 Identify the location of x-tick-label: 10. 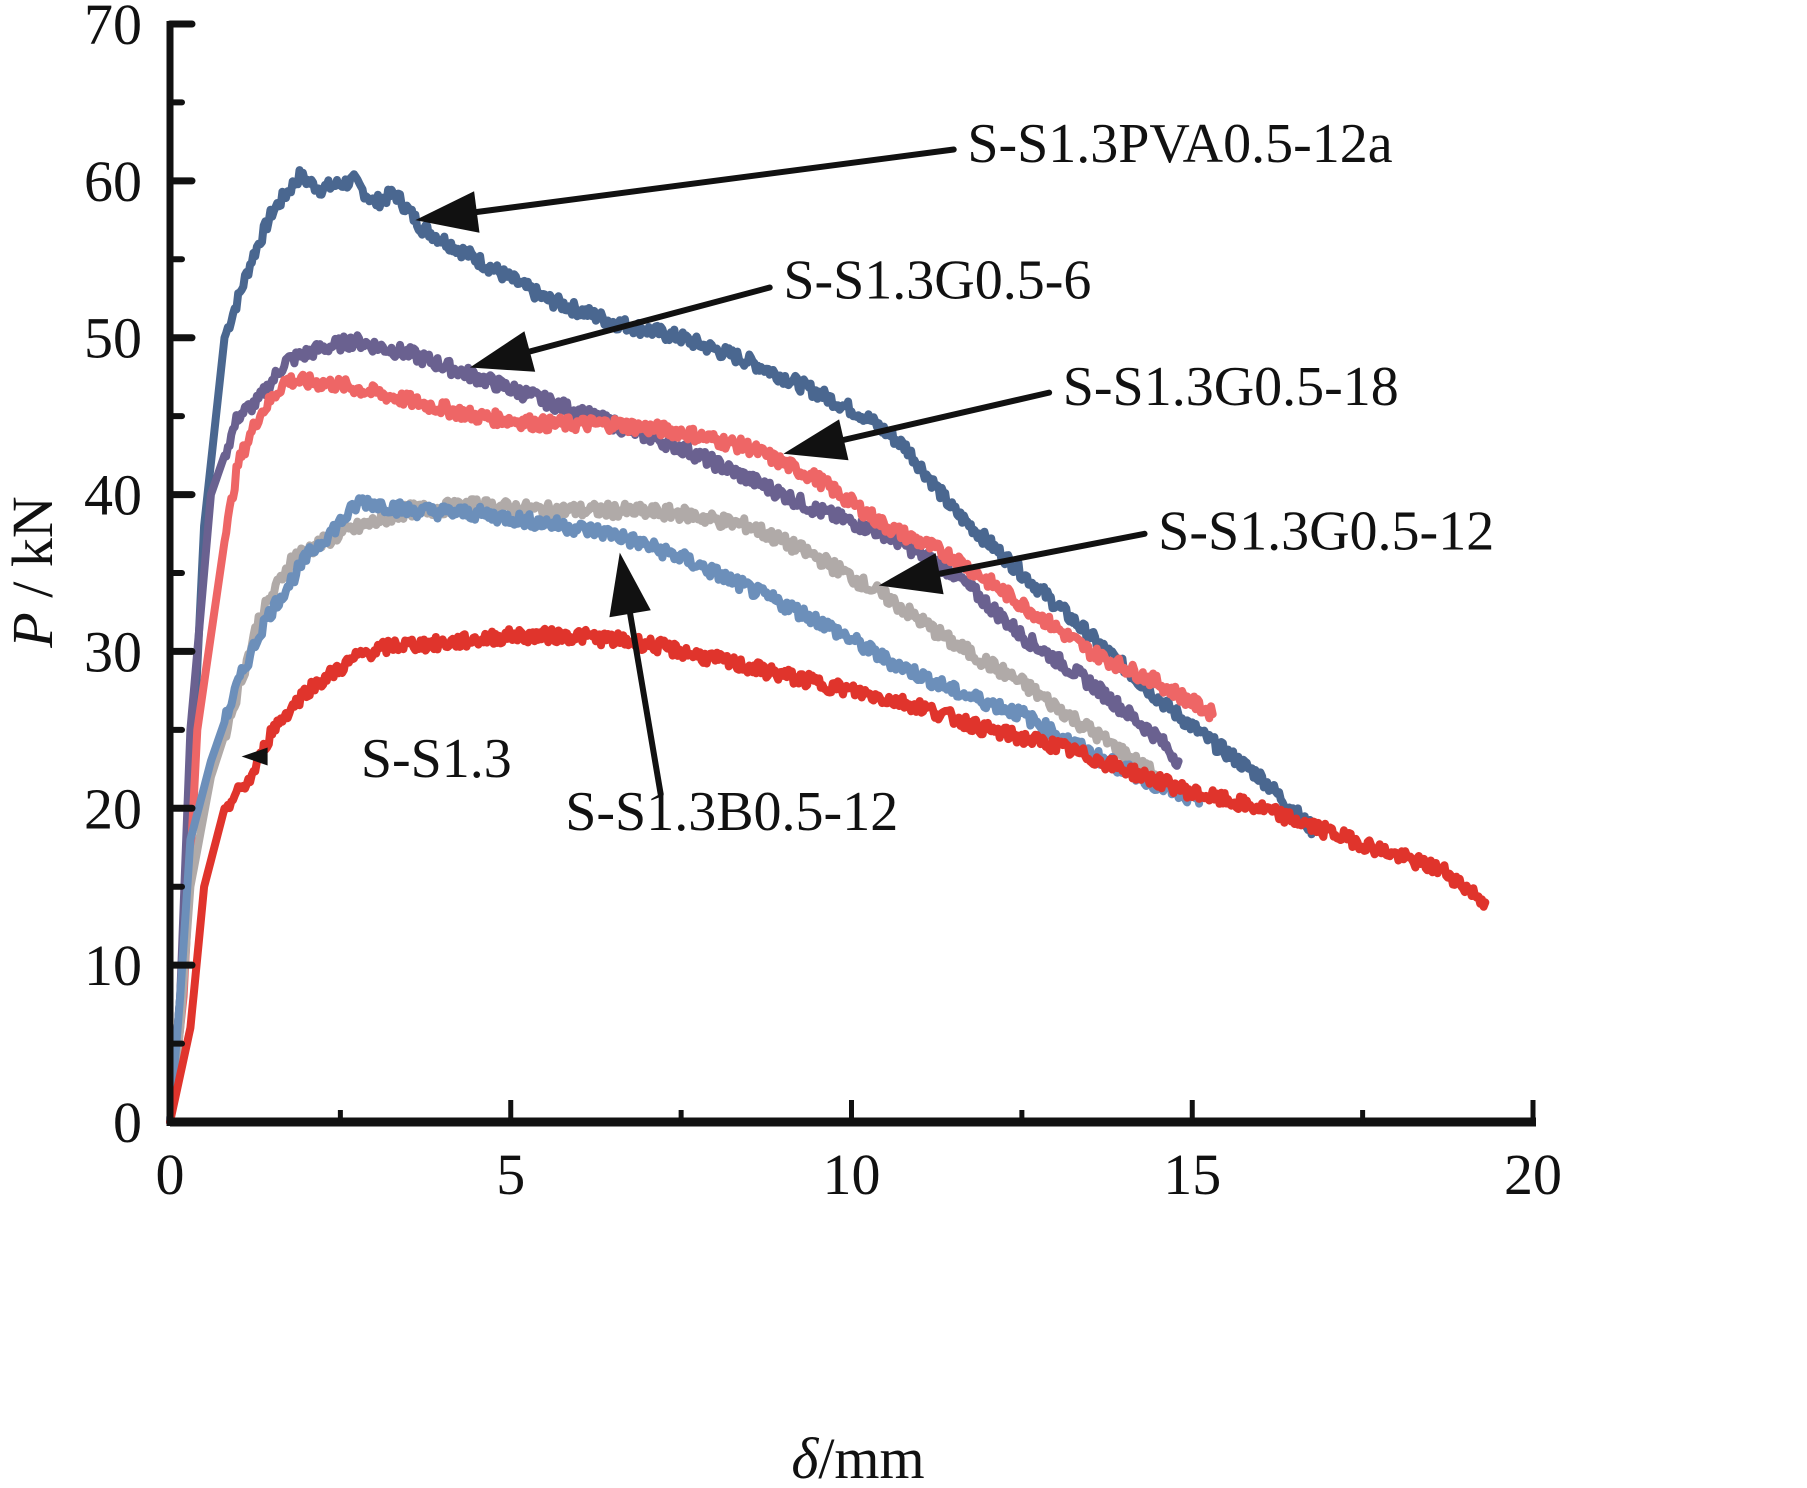
(852, 1174).